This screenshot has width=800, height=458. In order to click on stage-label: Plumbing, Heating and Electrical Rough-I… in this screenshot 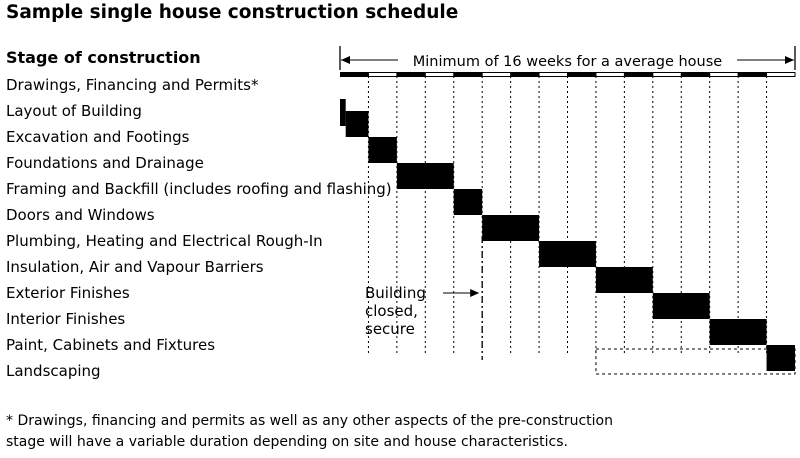, I will do `click(164, 241)`.